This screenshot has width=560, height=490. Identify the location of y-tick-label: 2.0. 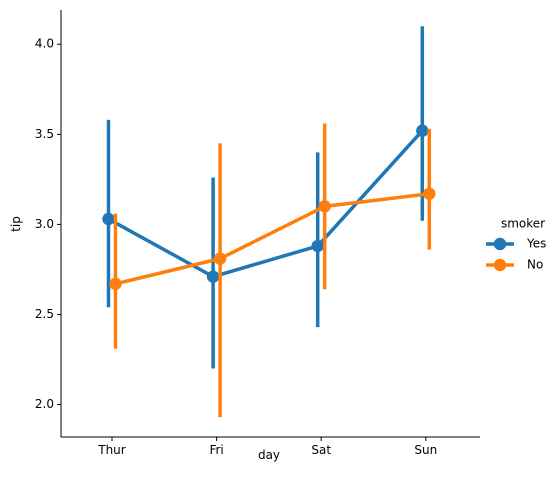
(44, 404).